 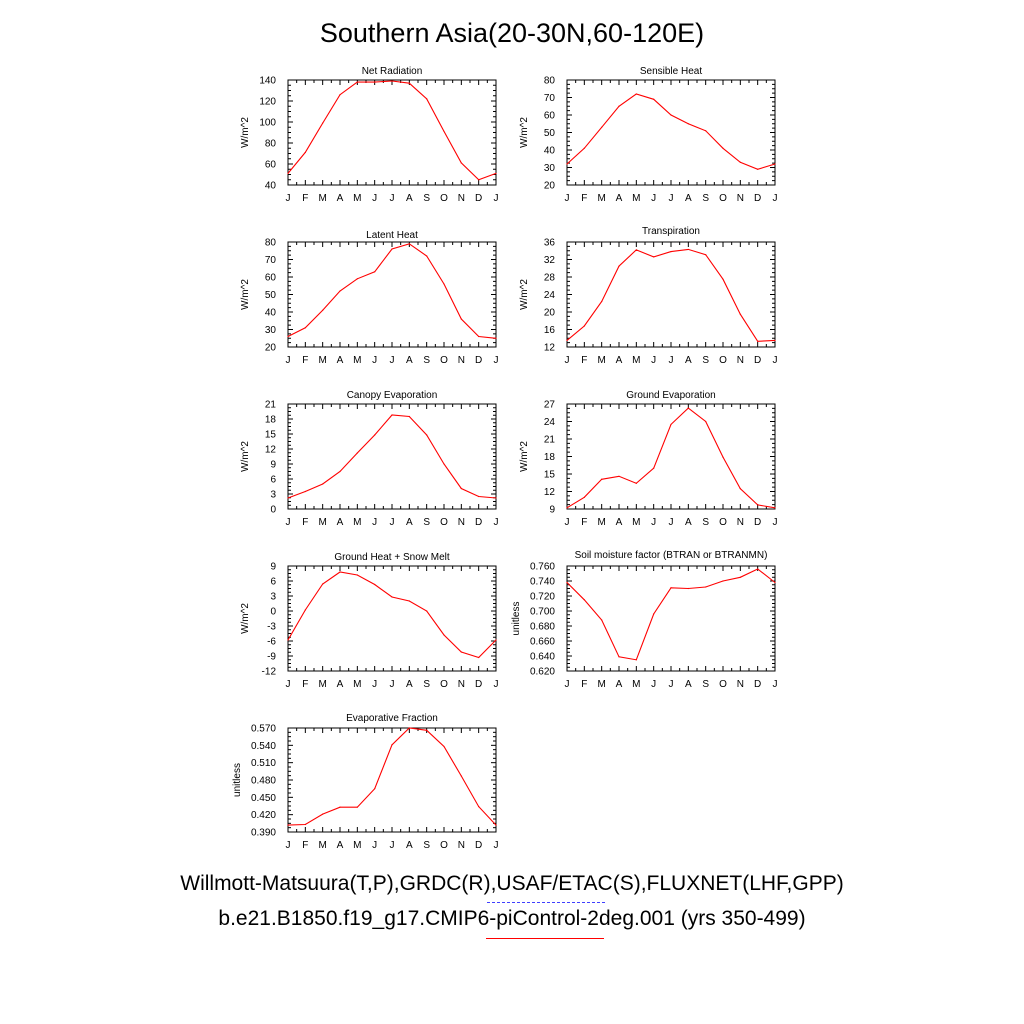 What do you see at coordinates (550, 457) in the screenshot?
I see `y-tick-label: 18` at bounding box center [550, 457].